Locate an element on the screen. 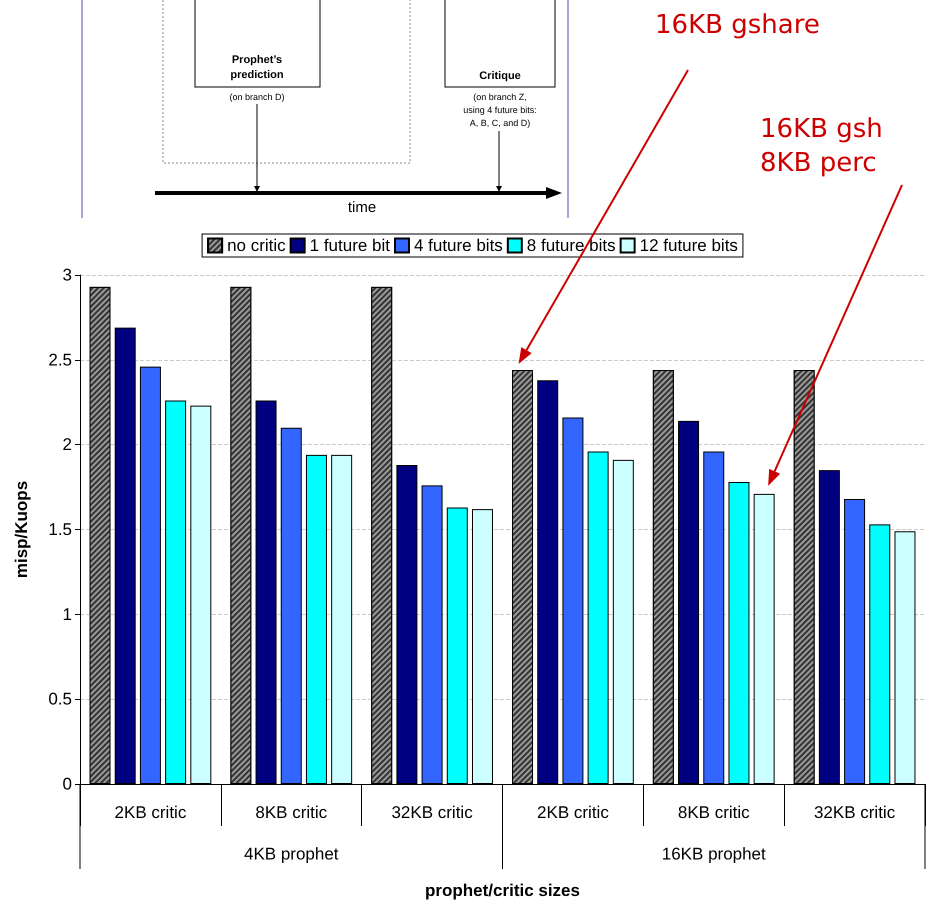 The width and height of the screenshot is (945, 904). text: 8KB perc is located at coordinates (818, 163).